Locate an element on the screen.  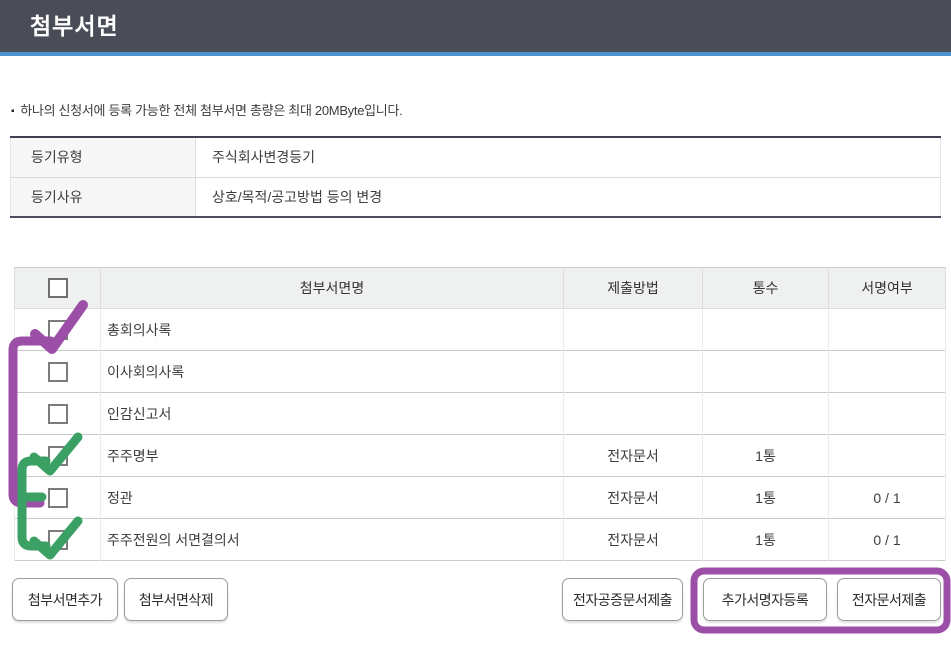
attachment-name: 인감신고서 is located at coordinates (332, 413).